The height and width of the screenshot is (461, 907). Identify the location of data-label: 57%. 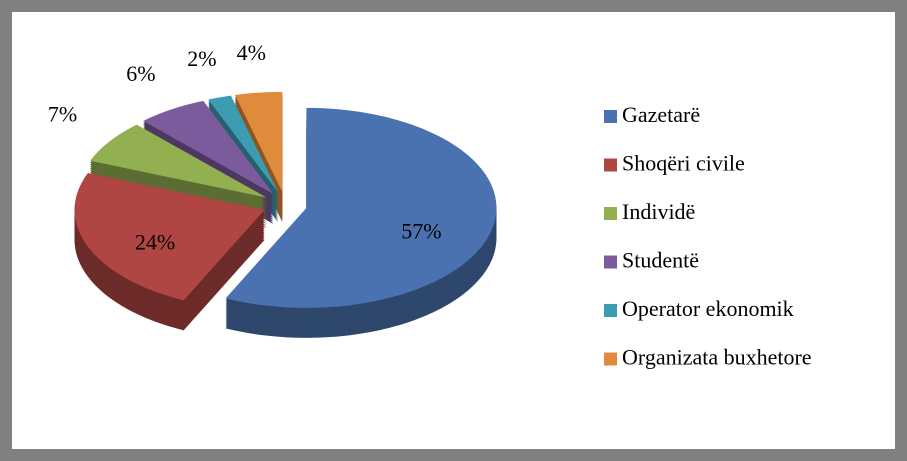
(421, 230).